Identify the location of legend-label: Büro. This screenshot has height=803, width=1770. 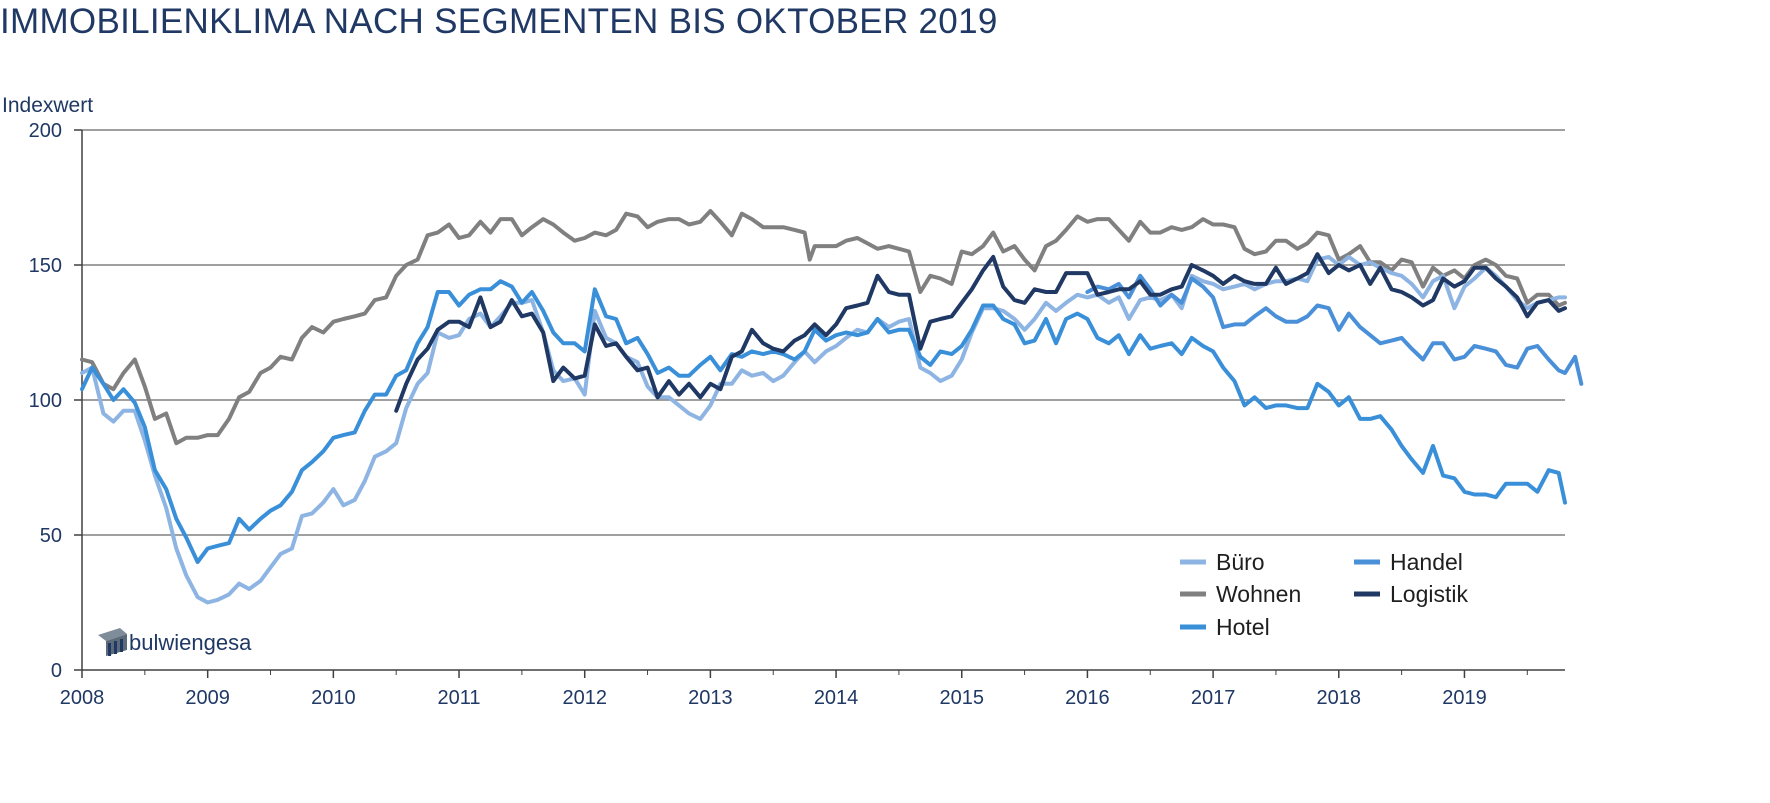
(1240, 562).